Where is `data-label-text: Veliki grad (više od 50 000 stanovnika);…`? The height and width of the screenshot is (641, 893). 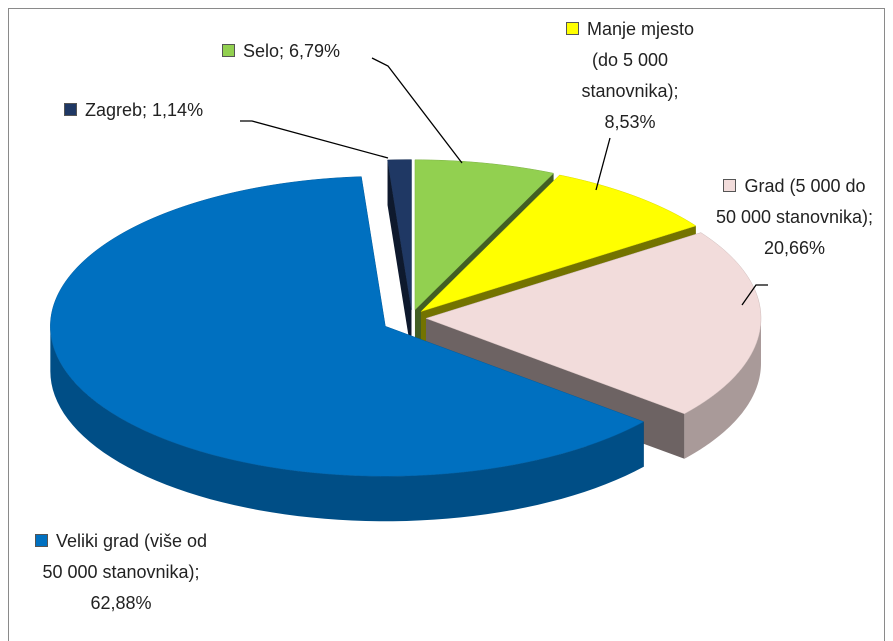 data-label-text: Veliki grad (više od 50 000 stanovnika);… is located at coordinates (121, 572).